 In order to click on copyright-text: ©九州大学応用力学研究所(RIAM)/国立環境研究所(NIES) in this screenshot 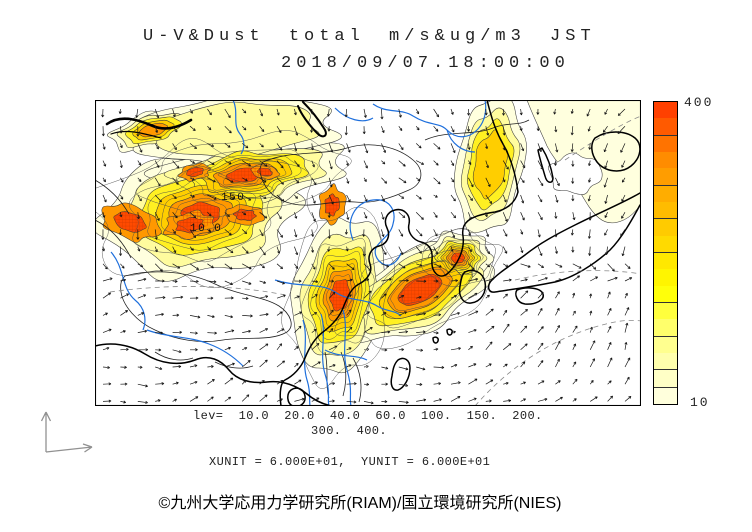, I will do `click(360, 503)`.